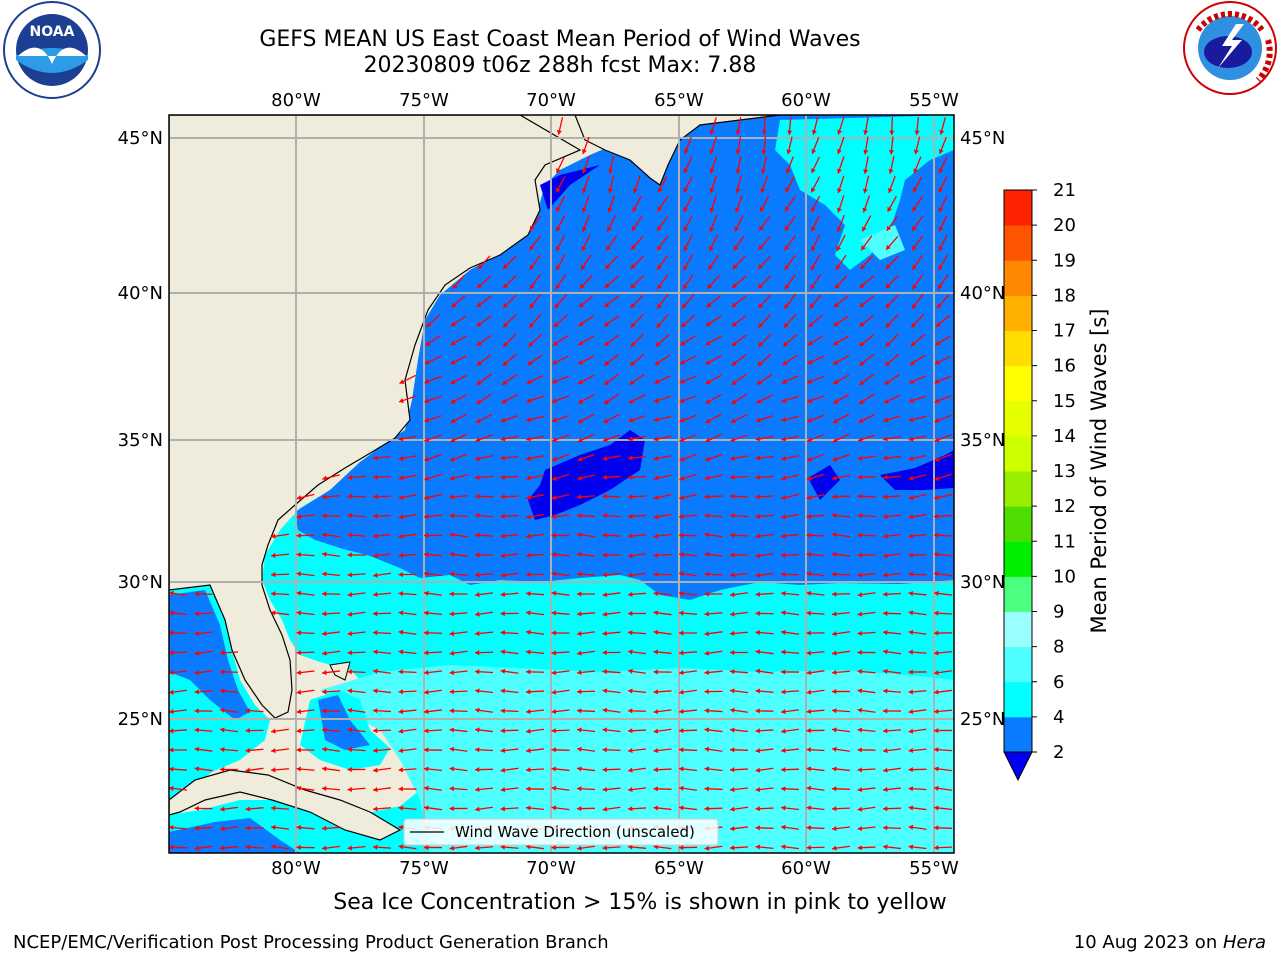 Image resolution: width=1280 pixels, height=960 pixels. What do you see at coordinates (1244, 942) in the screenshot?
I see `date-host: Hera` at bounding box center [1244, 942].